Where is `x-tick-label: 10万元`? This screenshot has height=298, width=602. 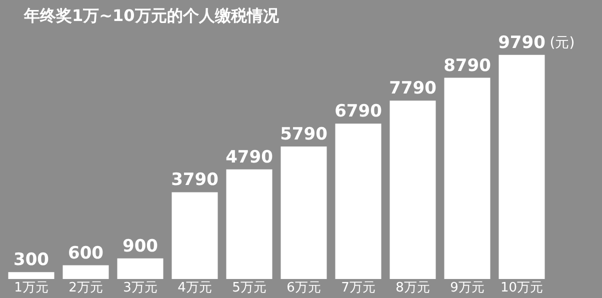 x-tick-label: 10万元 is located at coordinates (522, 288).